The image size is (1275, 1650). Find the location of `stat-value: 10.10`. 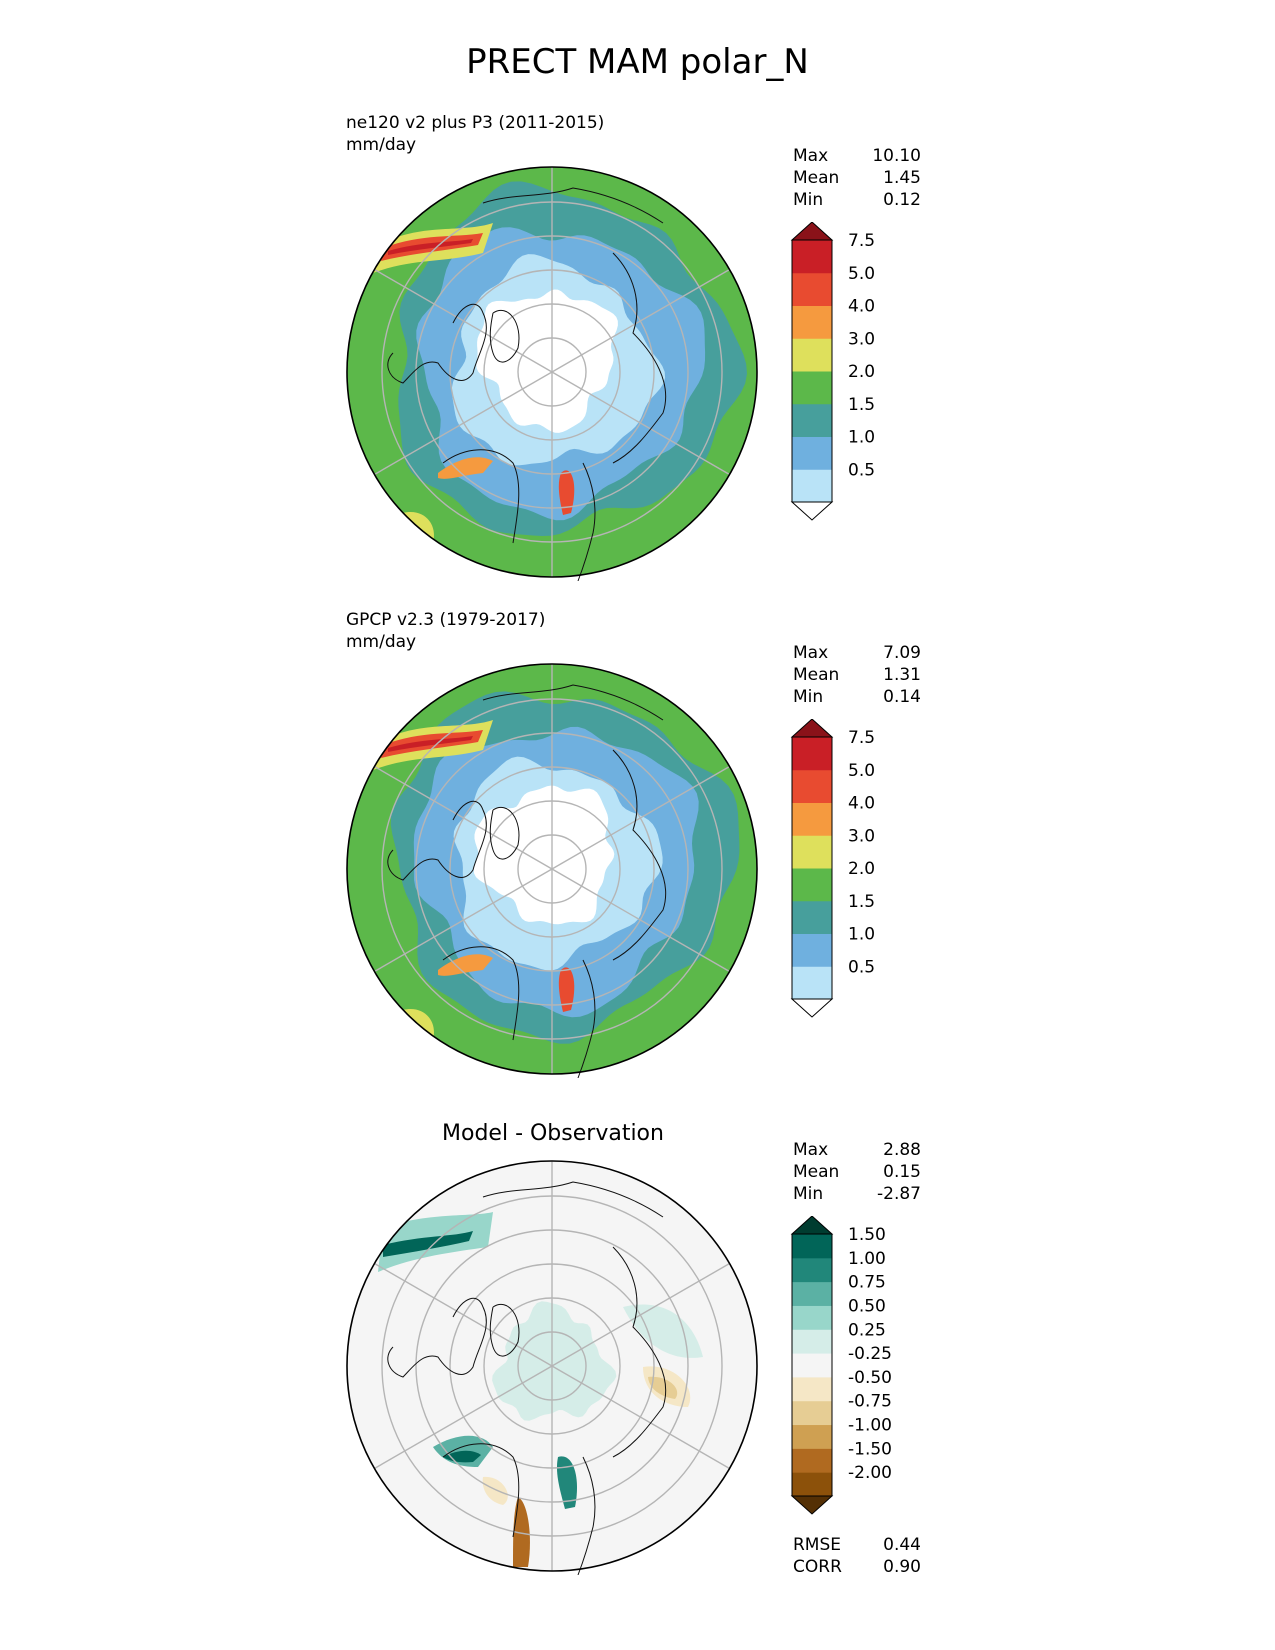

stat-value: 10.10 is located at coordinates (896, 156).